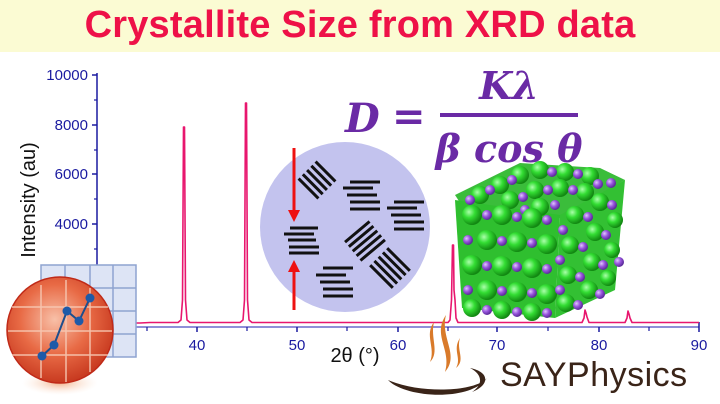 This screenshot has width=720, height=404. Describe the element at coordinates (365, 241) in the screenshot. I see `crystallite-c` at that location.